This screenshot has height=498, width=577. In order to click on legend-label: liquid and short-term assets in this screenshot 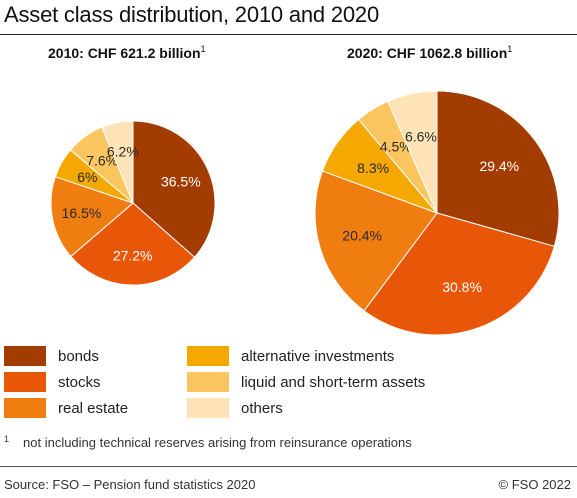, I will do `click(333, 382)`.